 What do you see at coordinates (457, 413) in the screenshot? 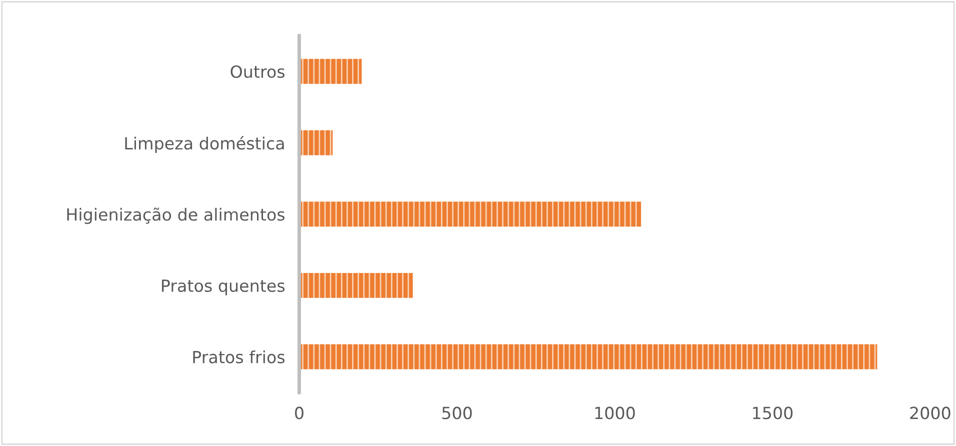
I see `x-tick-label: 500` at bounding box center [457, 413].